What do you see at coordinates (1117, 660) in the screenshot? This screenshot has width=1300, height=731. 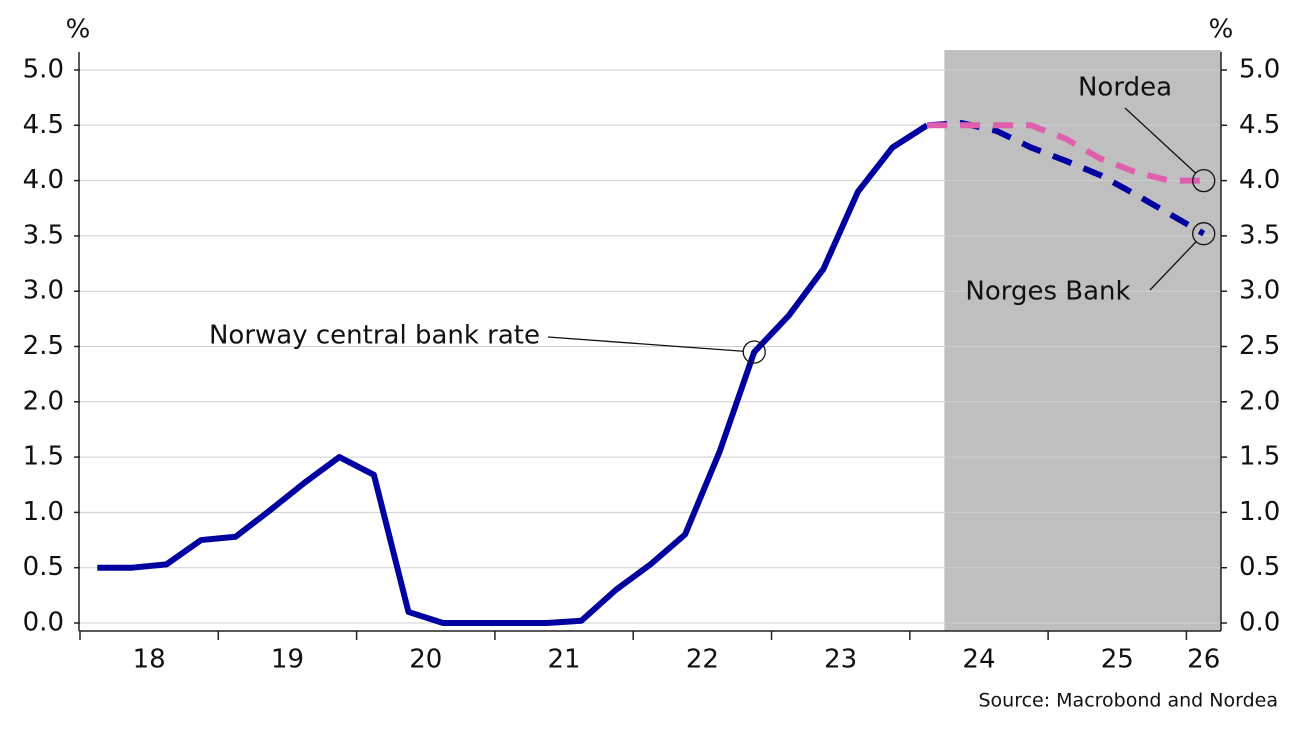 I see `x-tick-label: 25` at bounding box center [1117, 660].